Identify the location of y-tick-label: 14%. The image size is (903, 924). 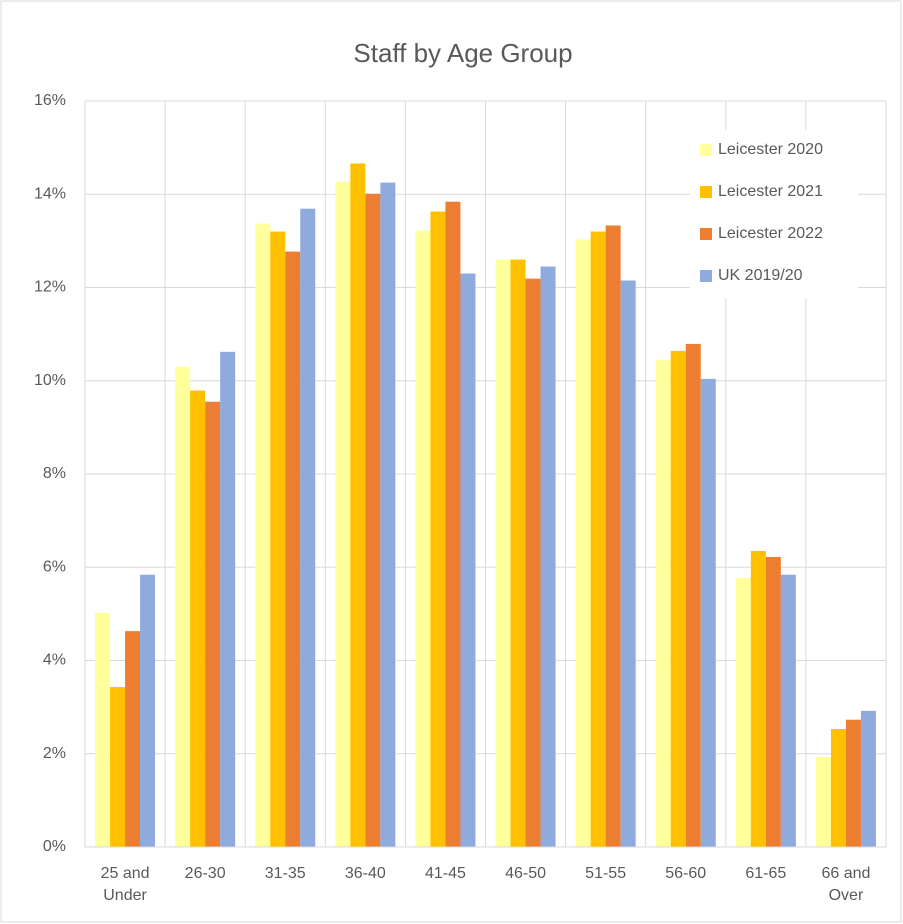
(50, 193).